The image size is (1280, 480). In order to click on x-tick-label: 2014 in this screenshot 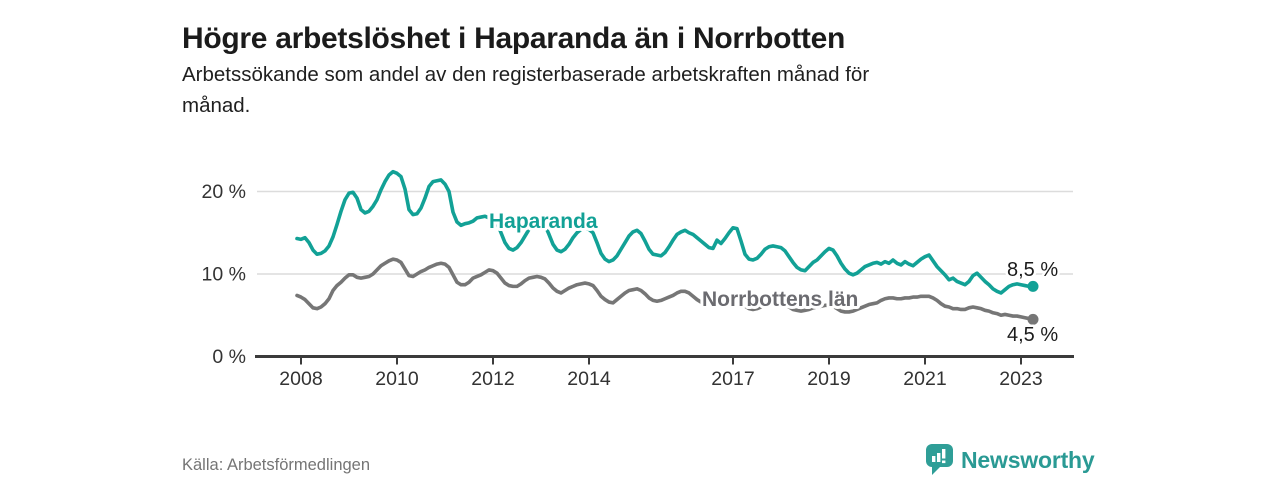, I will do `click(589, 379)`.